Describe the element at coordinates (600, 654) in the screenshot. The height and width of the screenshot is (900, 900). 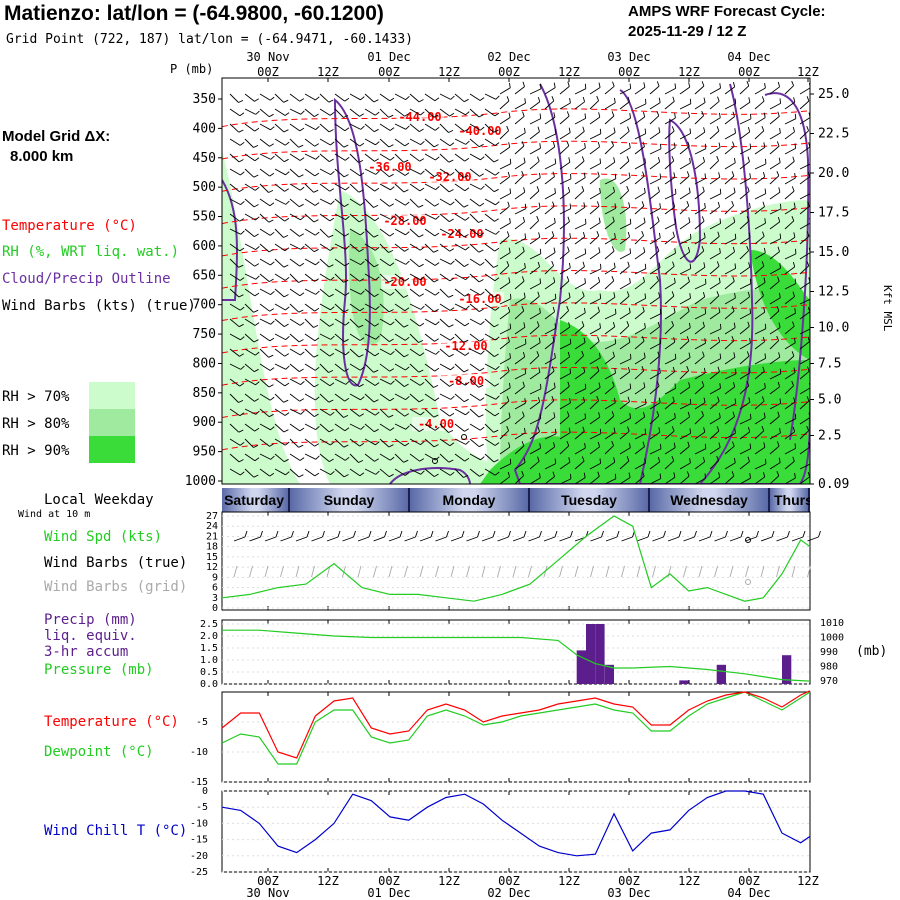
I see `precip-bar` at that location.